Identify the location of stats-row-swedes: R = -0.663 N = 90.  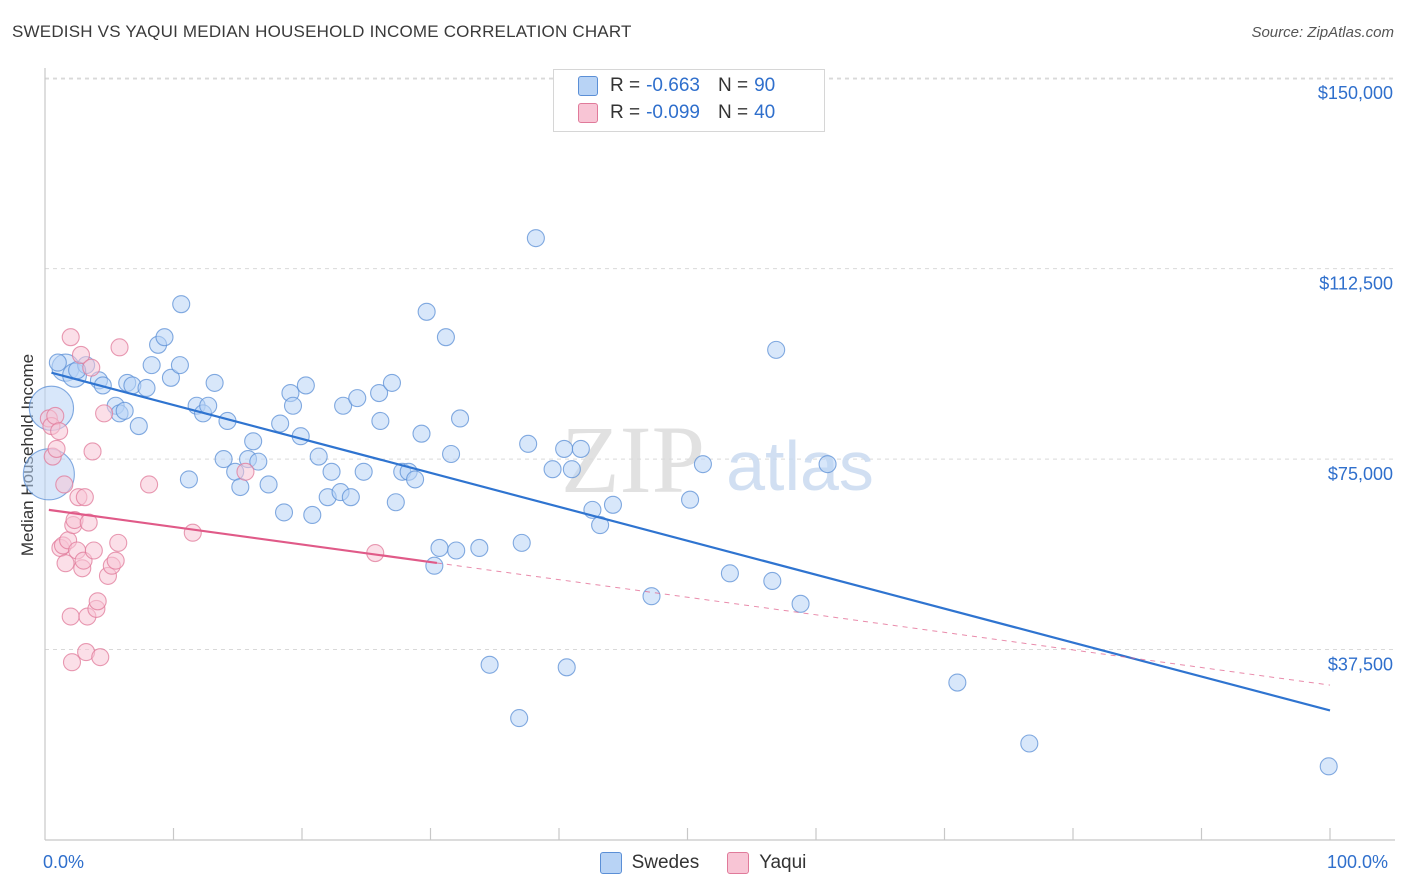
(676, 86).